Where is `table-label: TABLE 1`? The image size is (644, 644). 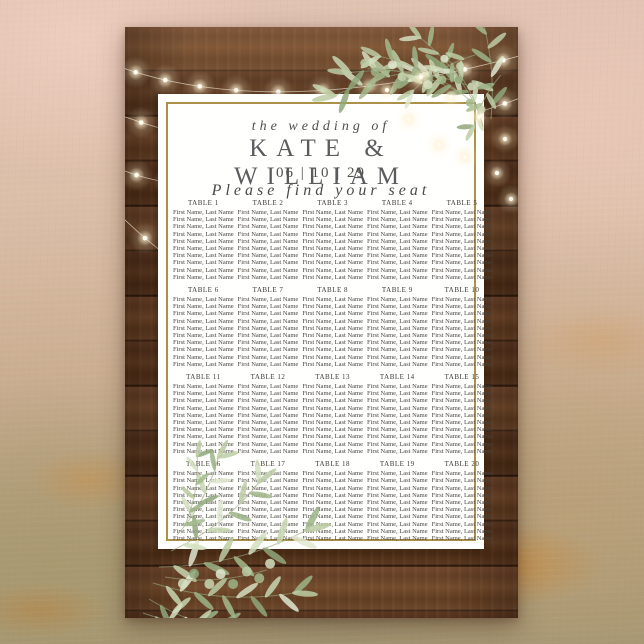
table-label: TABLE 1 is located at coordinates (203, 203).